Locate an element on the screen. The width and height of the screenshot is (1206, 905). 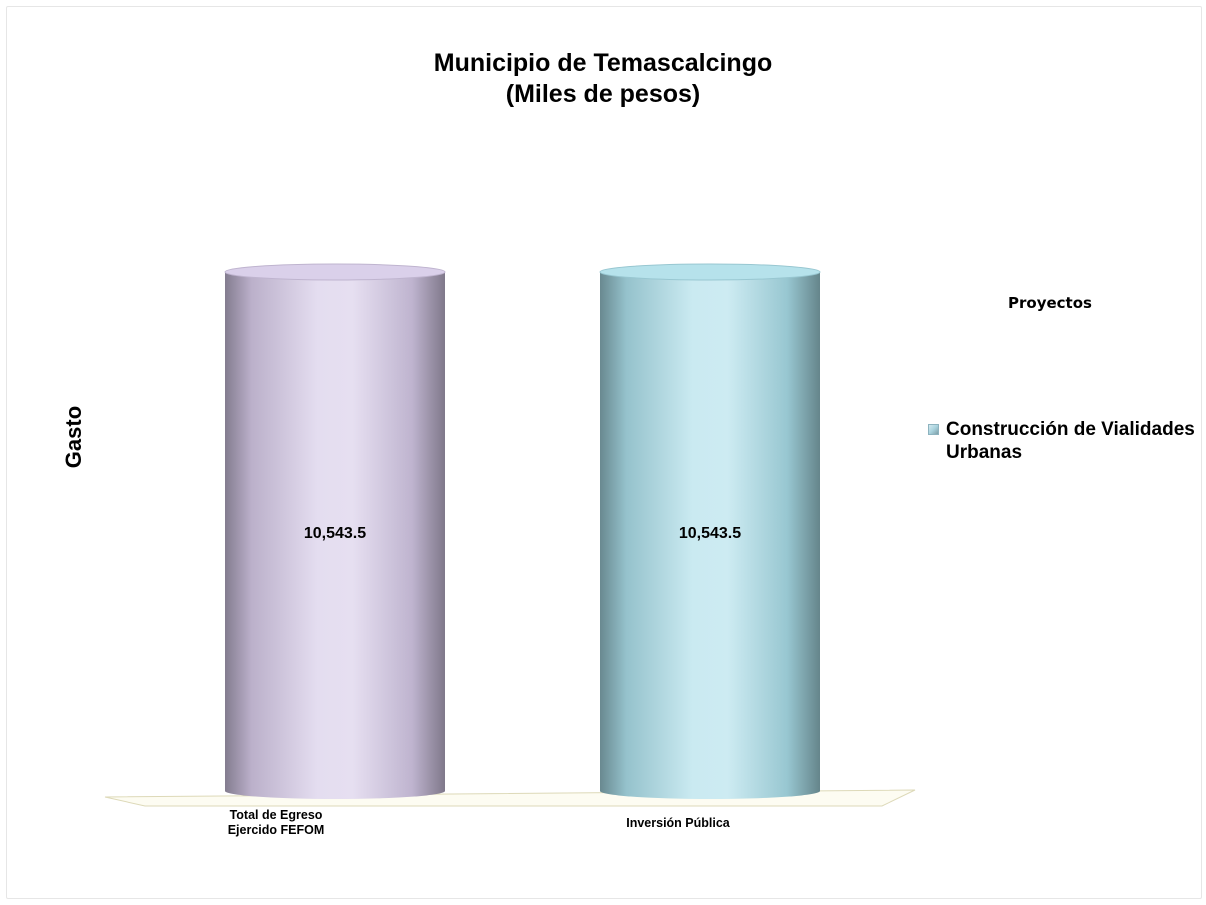
chart-title-line-2: (Miles de pesos) is located at coordinates (603, 94).